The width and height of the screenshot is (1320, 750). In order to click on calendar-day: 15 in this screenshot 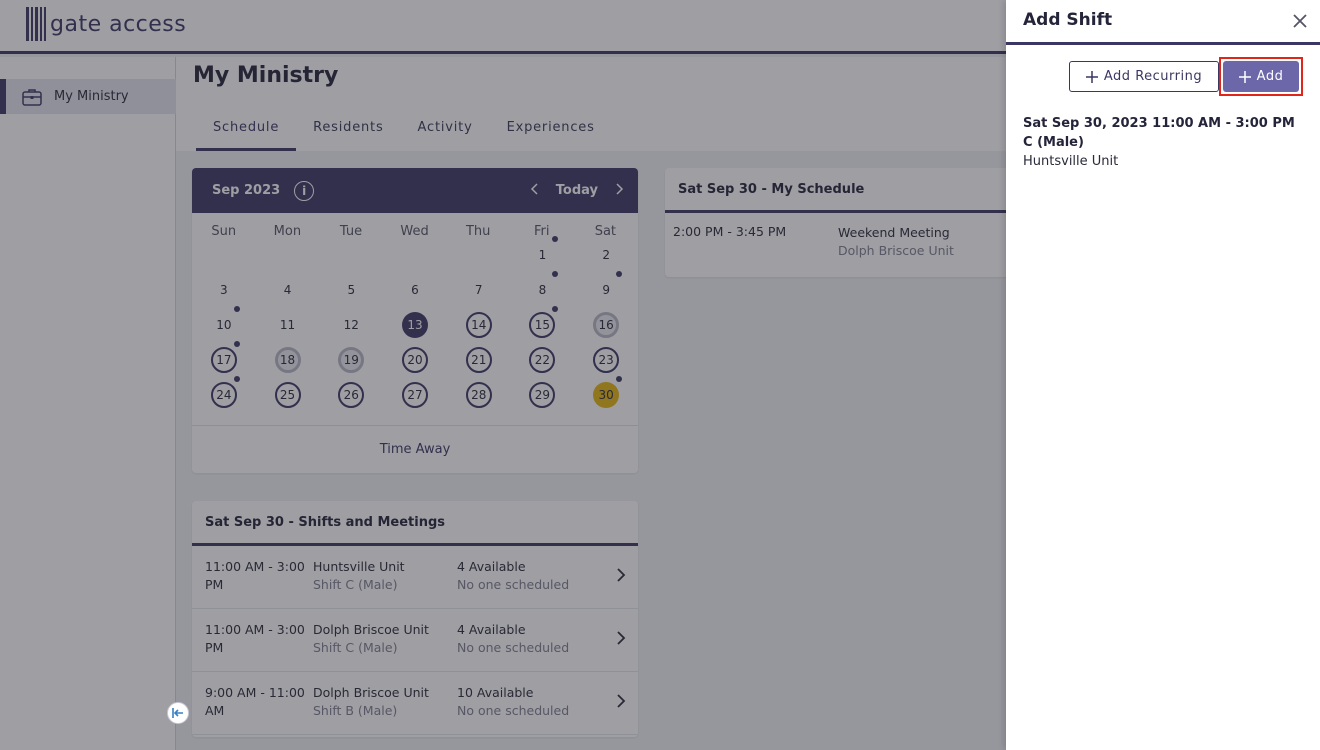, I will do `click(542, 325)`.